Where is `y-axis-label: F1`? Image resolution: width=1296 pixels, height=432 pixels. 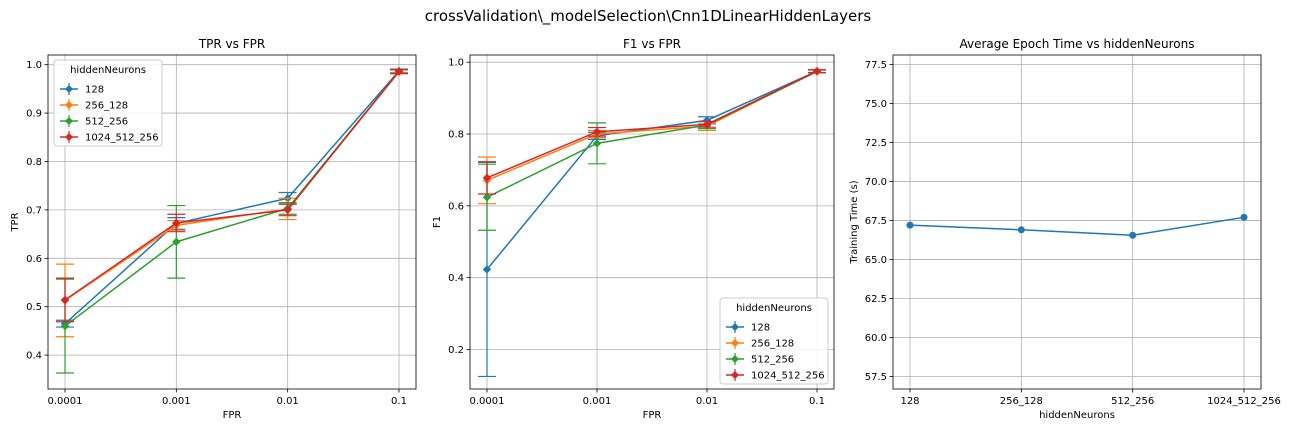 y-axis-label: F1 is located at coordinates (437, 222).